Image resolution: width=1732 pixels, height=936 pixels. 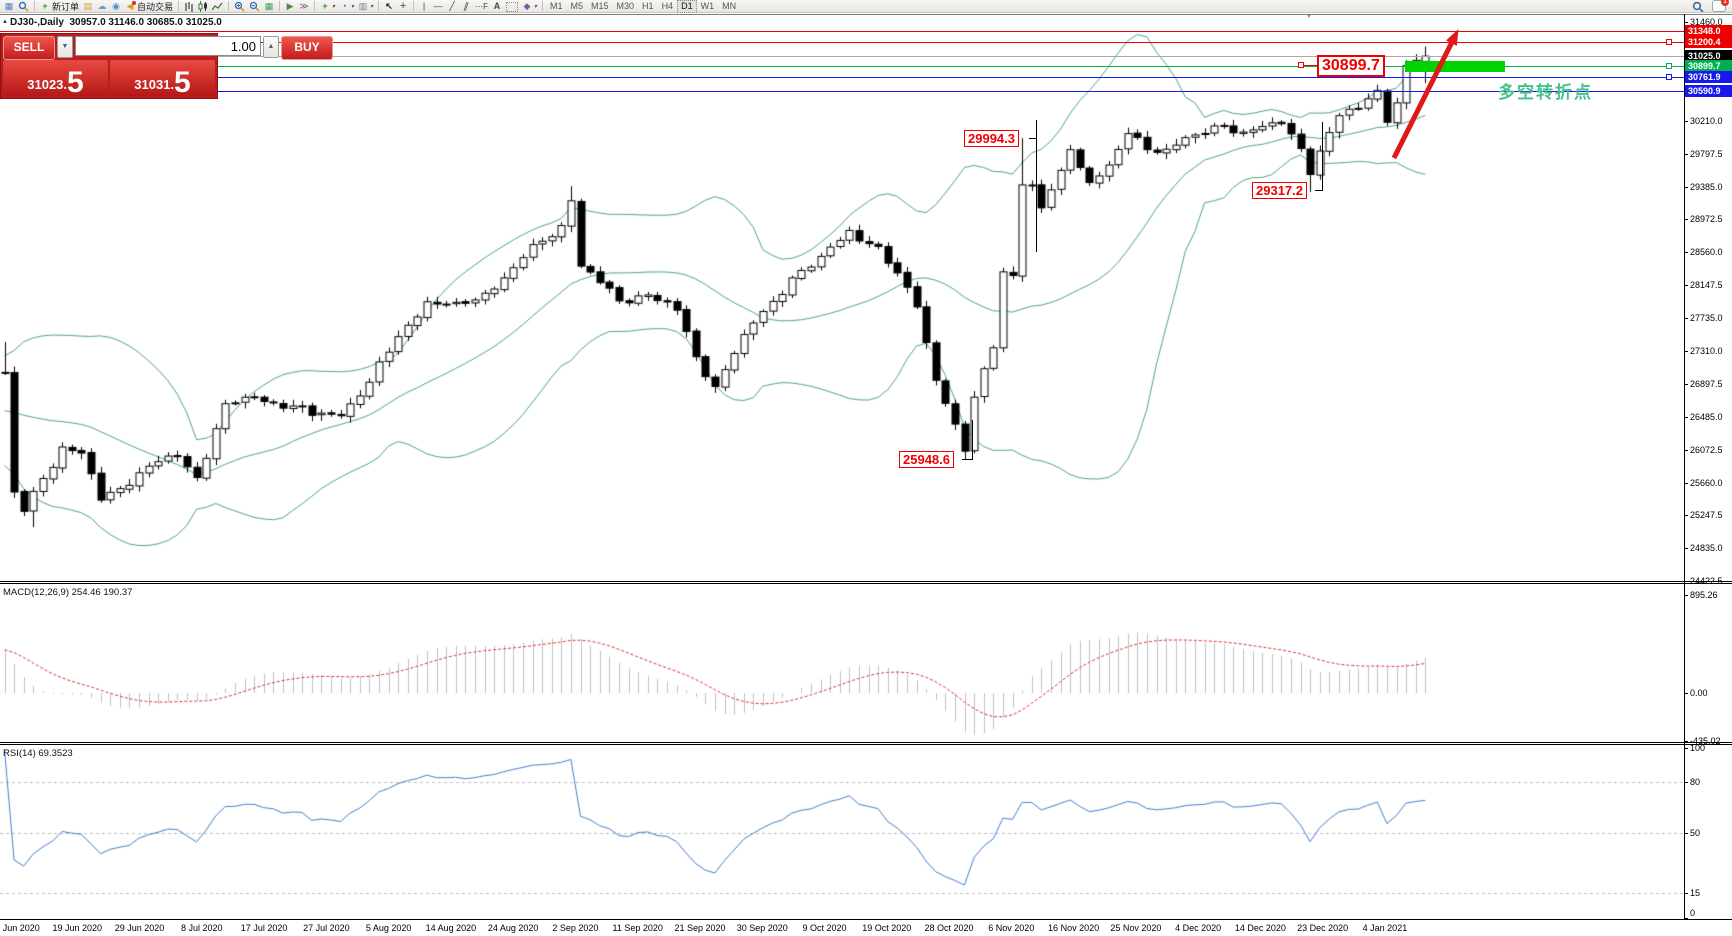 I want to click on add-indicator-button: + ▾, so click(x=327, y=6).